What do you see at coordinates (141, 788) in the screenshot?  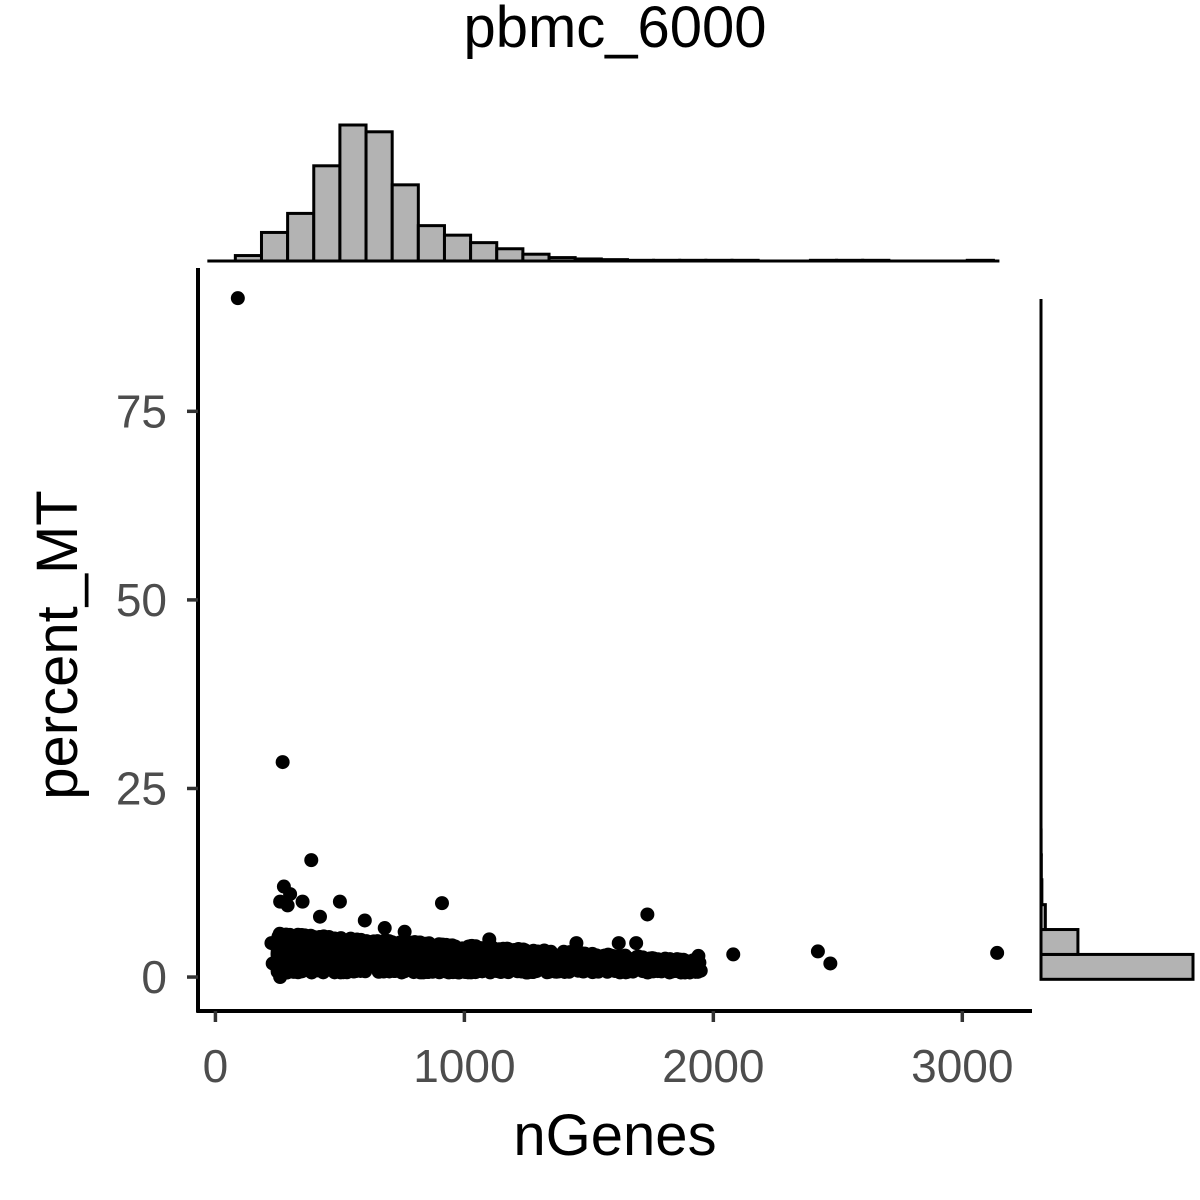 I see `y-tick-label: 25` at bounding box center [141, 788].